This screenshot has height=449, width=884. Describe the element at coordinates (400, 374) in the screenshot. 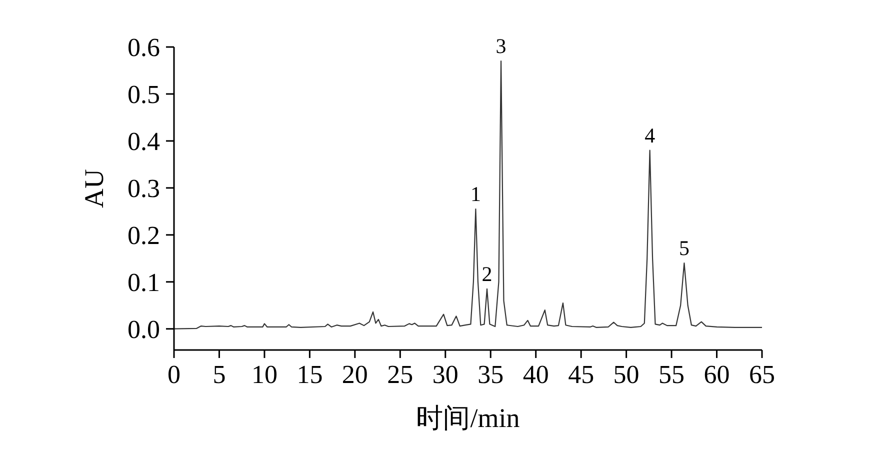

I see `x-tick-label: 25` at that location.